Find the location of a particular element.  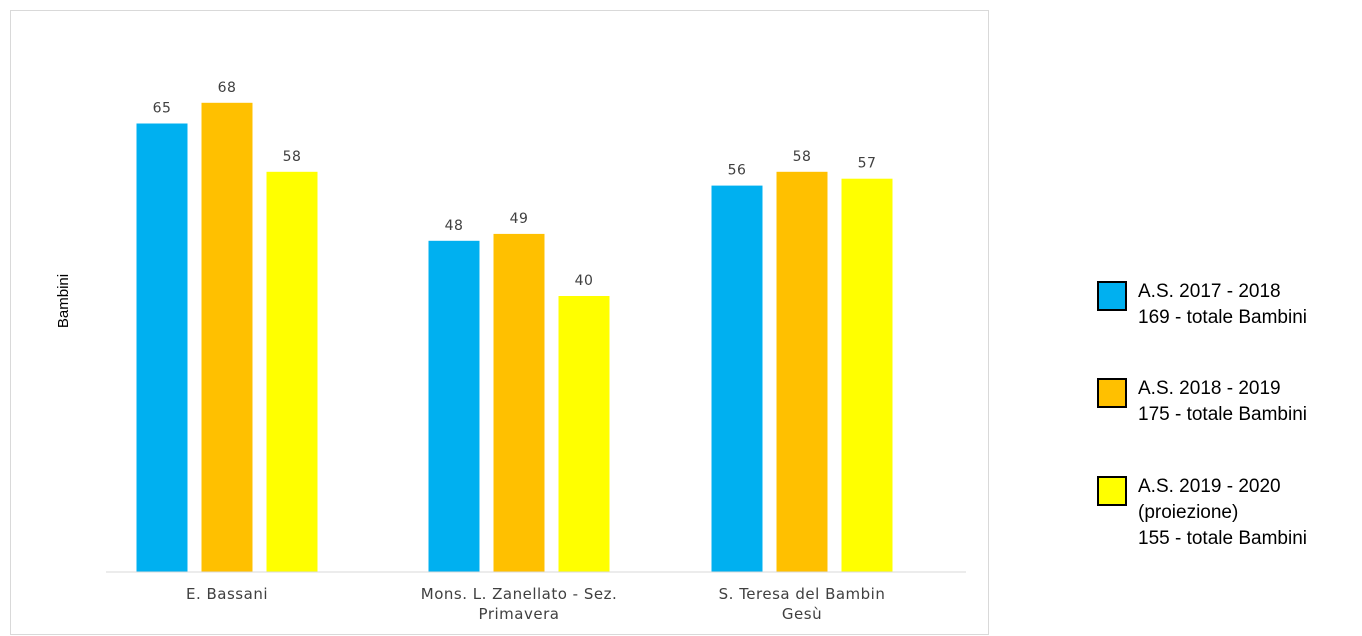

legend-series-total: 169 - totale Bambini is located at coordinates (1222, 317).